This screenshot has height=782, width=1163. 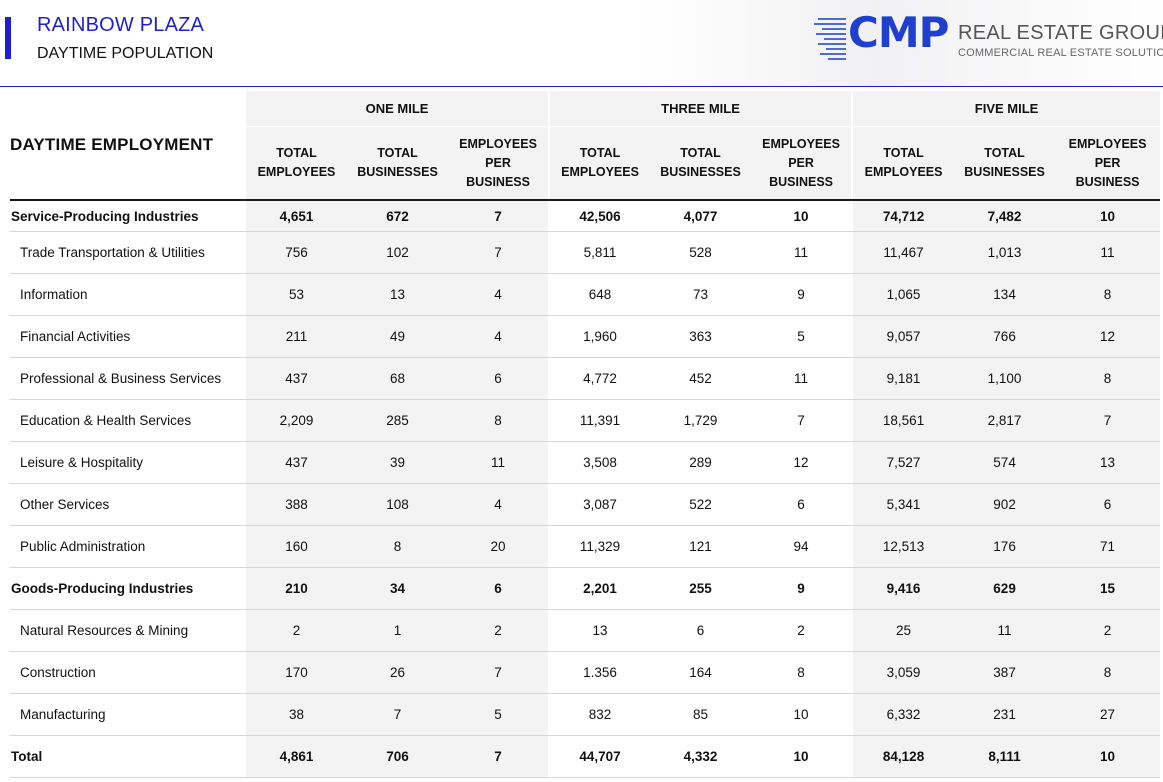 What do you see at coordinates (397, 504) in the screenshot?
I see `table-cell: 108` at bounding box center [397, 504].